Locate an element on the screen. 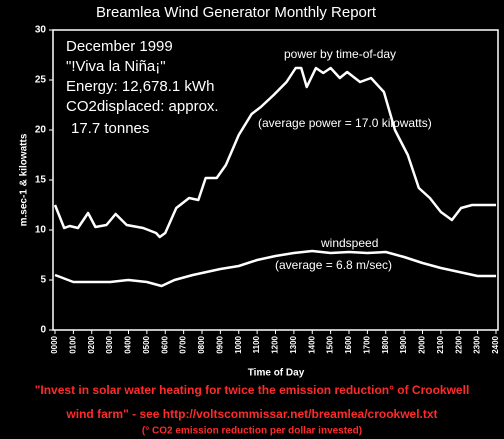 The width and height of the screenshot is (504, 439). x-tick-label: 1600 is located at coordinates (348, 344).